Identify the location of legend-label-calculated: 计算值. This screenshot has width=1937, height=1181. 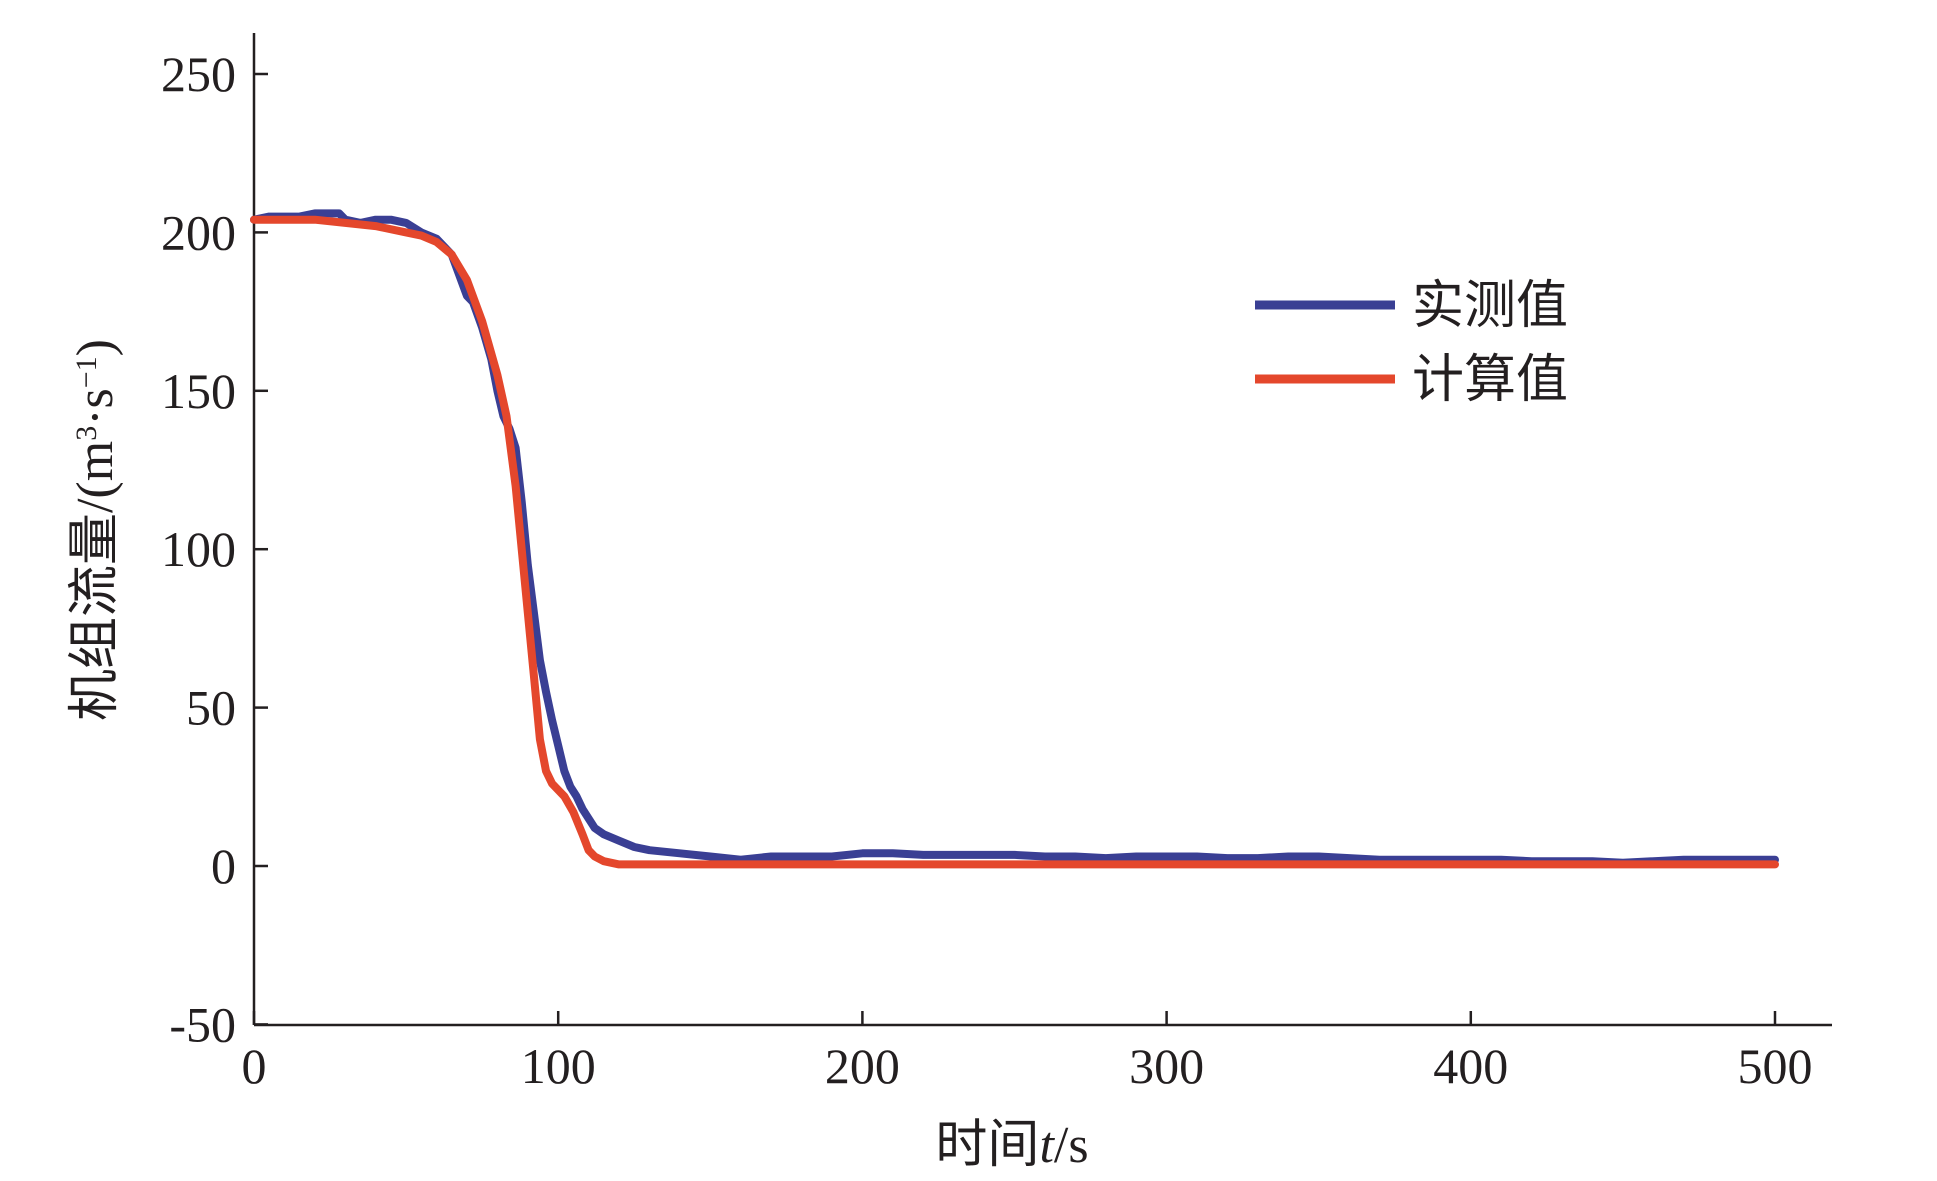
(1490, 380).